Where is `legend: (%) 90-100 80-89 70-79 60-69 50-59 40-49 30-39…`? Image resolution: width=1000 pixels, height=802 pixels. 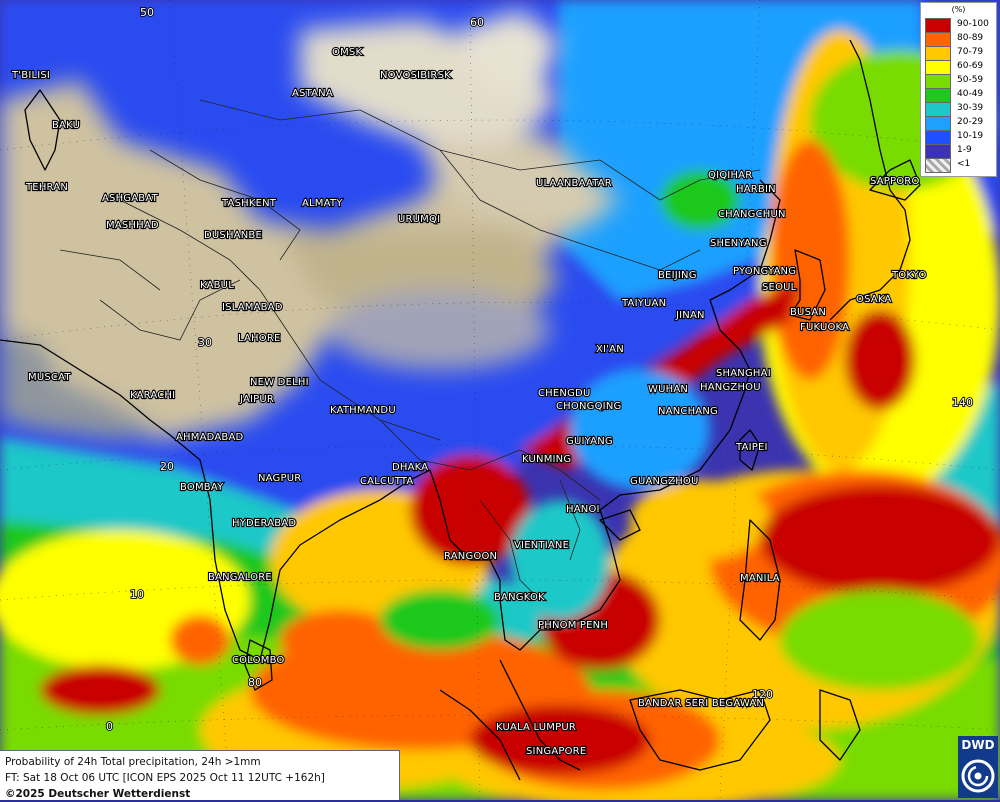
legend: (%) 90-100 80-89 70-79 60-69 50-59 40-49 30-39… is located at coordinates (958, 89).